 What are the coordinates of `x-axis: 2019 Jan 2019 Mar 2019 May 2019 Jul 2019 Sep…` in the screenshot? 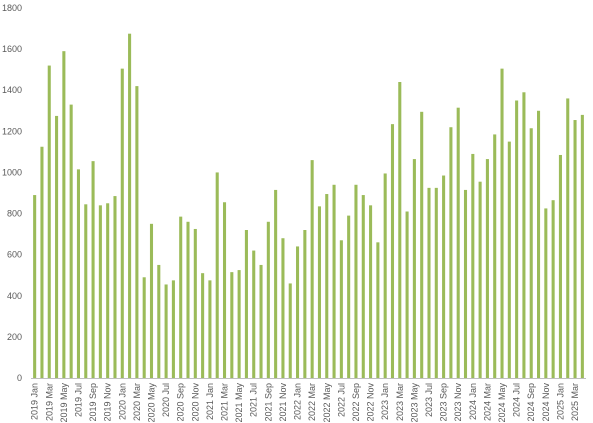 It's located at (305, 403).